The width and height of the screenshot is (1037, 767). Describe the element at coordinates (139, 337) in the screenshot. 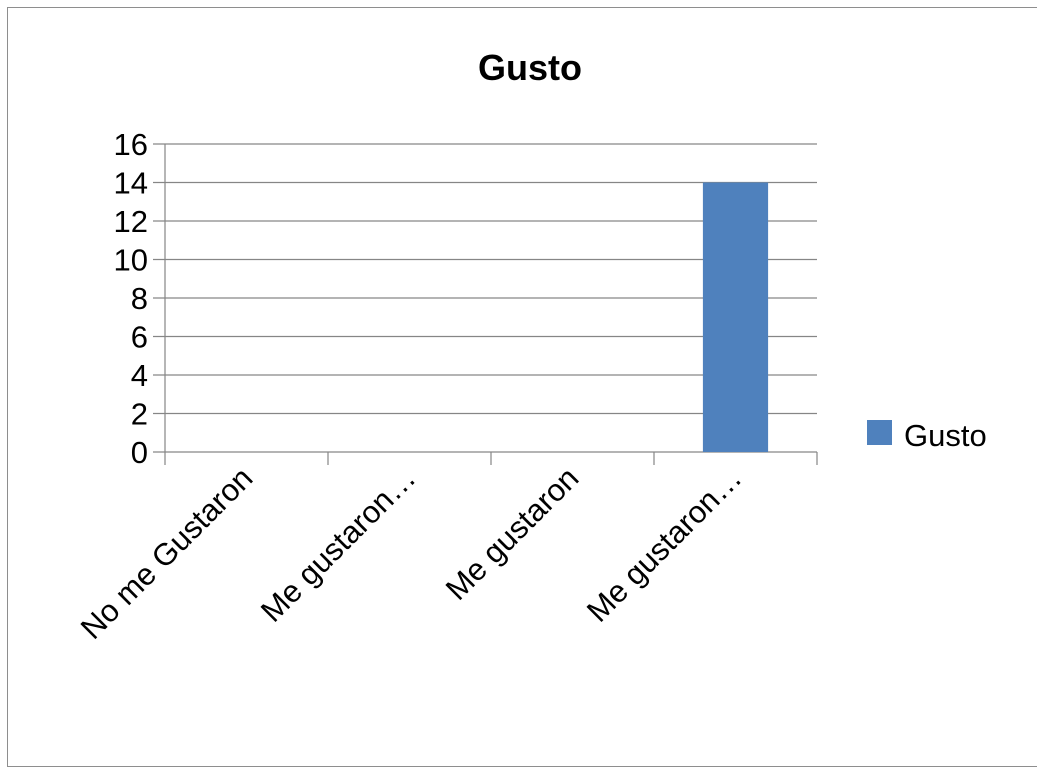

I see `y-tick-label: 6` at that location.